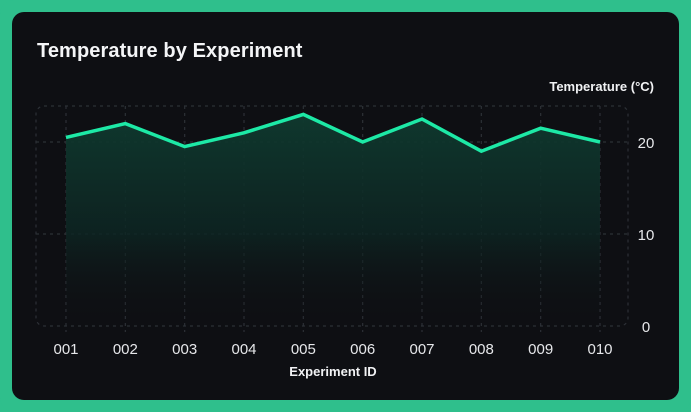  Describe the element at coordinates (243, 349) in the screenshot. I see `x-tick-label: 004` at that location.